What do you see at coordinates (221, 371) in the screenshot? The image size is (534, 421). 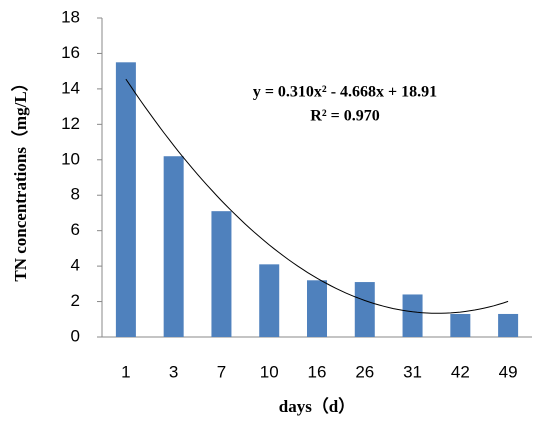 I see `x-tick-label: 7` at bounding box center [221, 371].